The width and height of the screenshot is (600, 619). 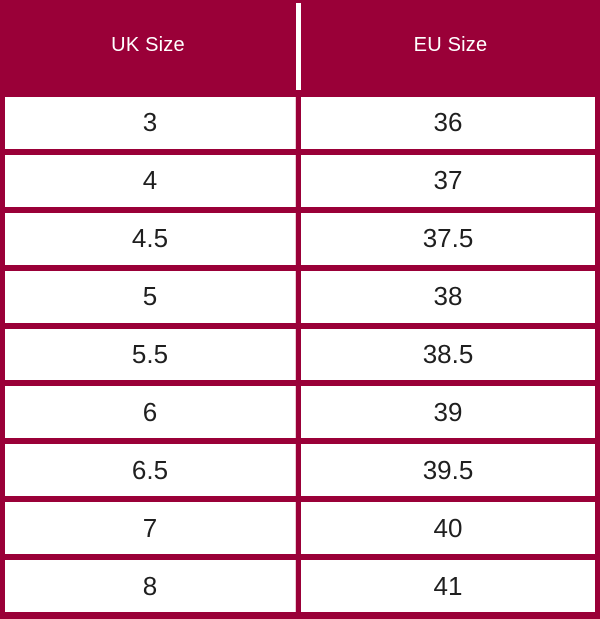 What do you see at coordinates (448, 238) in the screenshot?
I see `eu-size-cell: 37.5` at bounding box center [448, 238].